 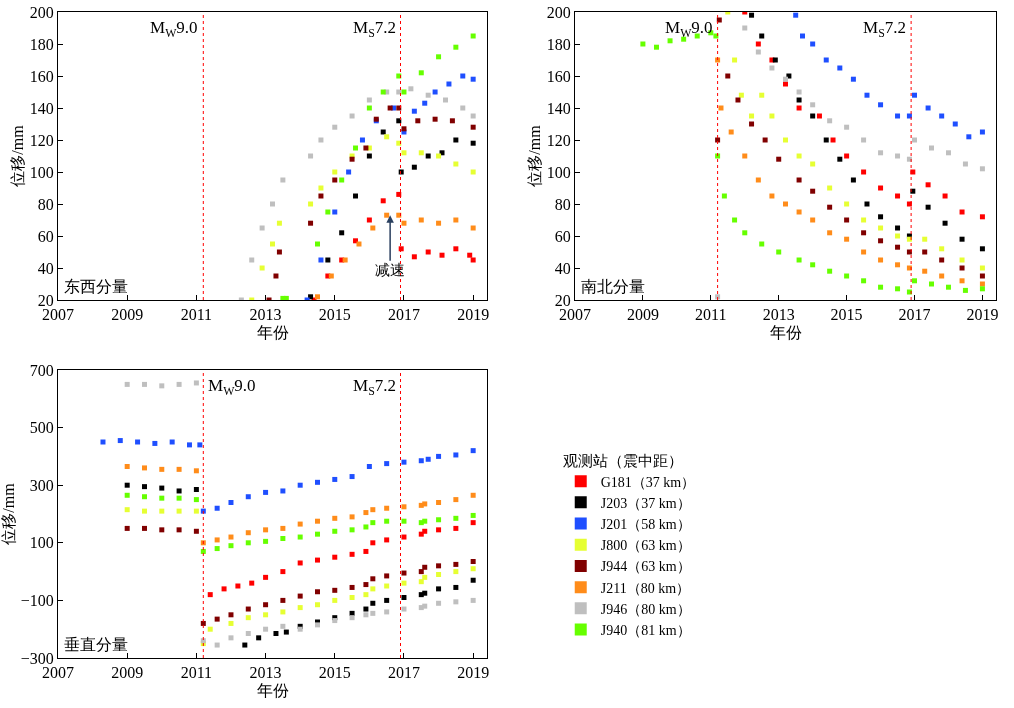 I want to click on legend-title: 观测站（震中距）, so click(x=622, y=460).